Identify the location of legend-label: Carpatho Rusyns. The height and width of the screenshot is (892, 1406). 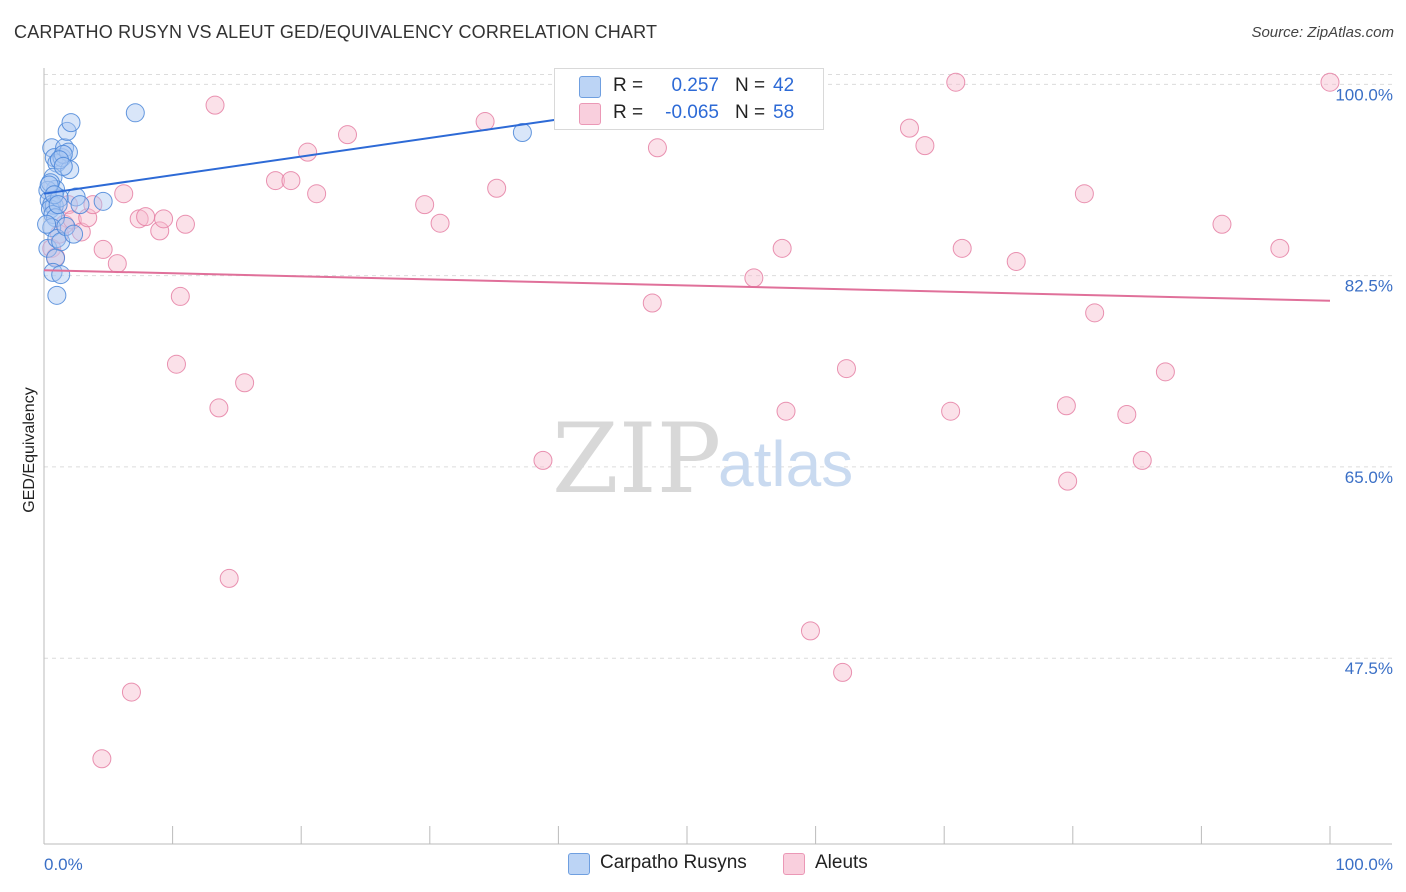
(673, 862).